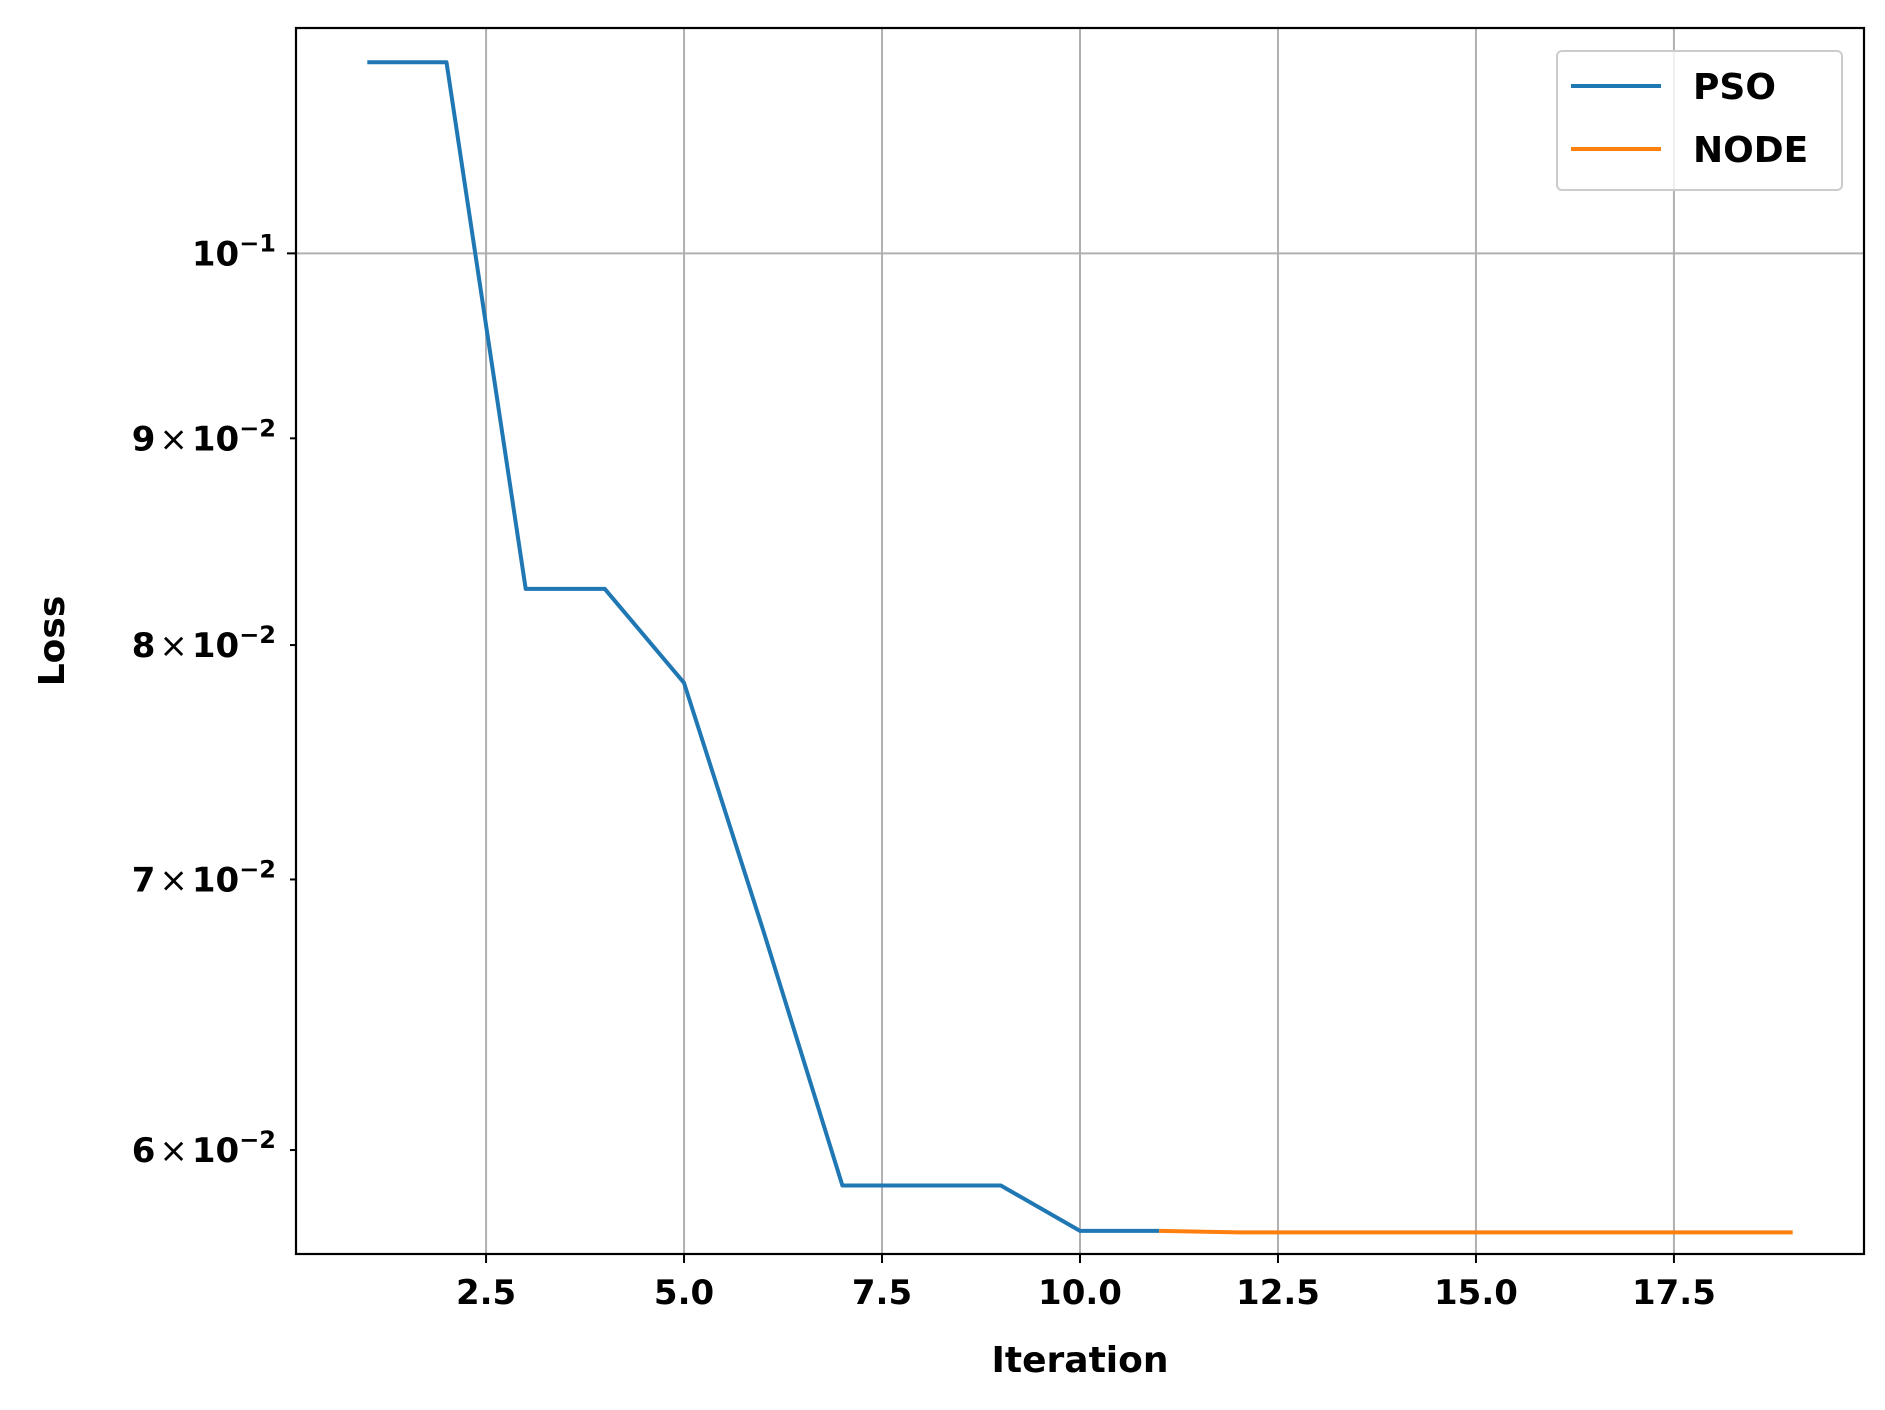 This screenshot has width=1885, height=1410. I want to click on y-tick-label: 10−1, so click(234, 251).